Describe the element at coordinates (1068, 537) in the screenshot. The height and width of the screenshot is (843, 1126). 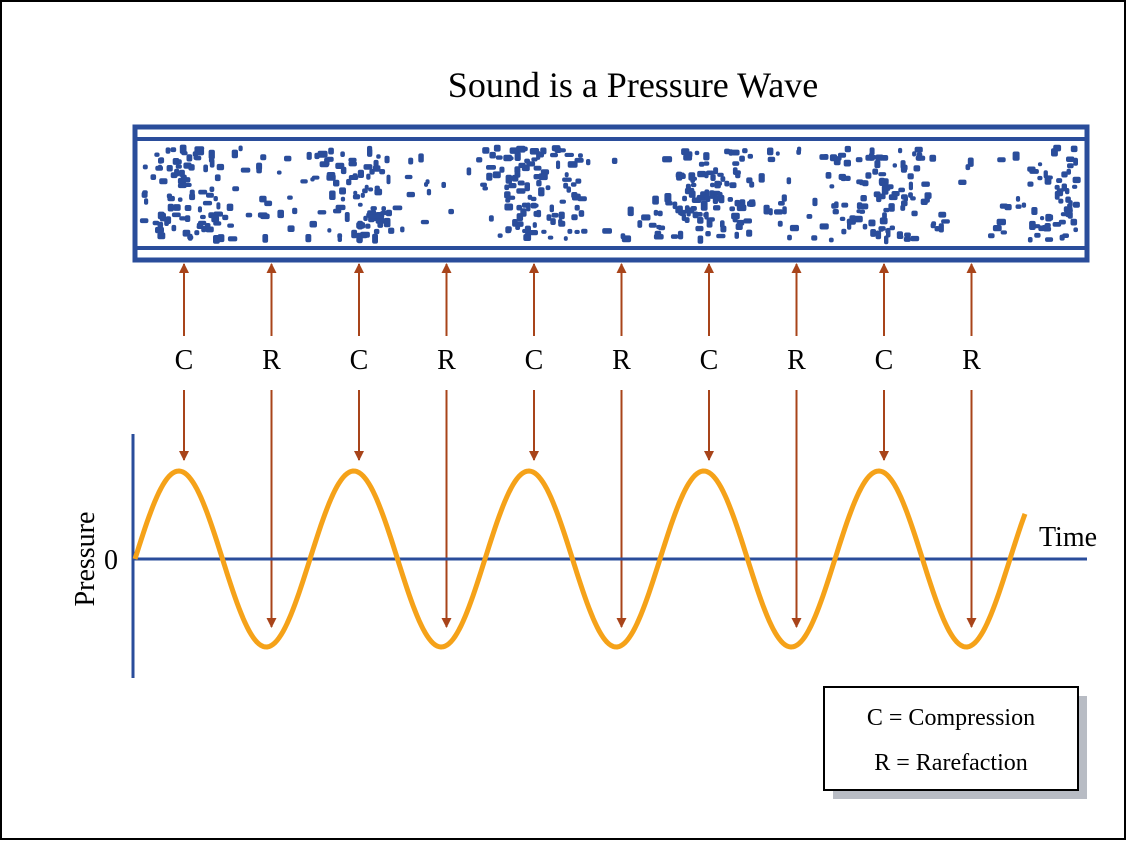
I see `time-axis-label: Time` at that location.